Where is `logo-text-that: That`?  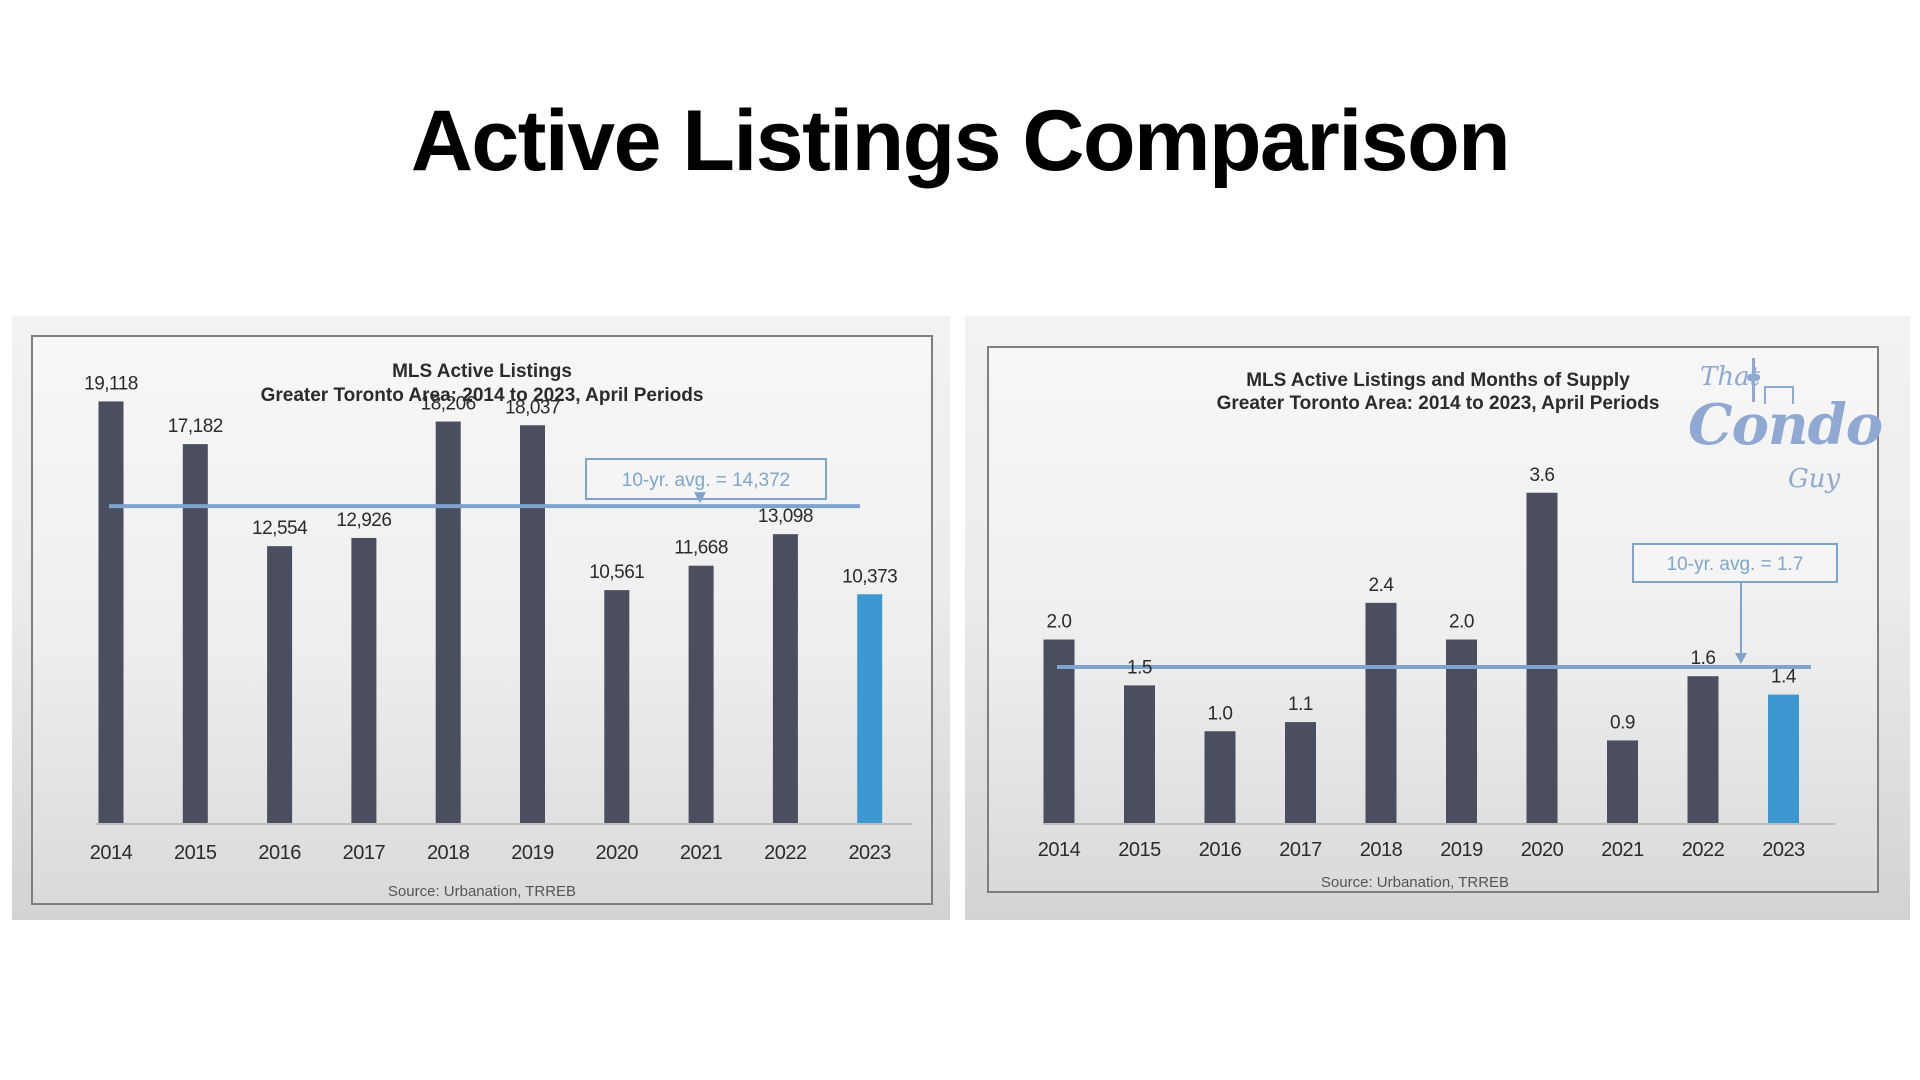 logo-text-that: That is located at coordinates (1730, 377).